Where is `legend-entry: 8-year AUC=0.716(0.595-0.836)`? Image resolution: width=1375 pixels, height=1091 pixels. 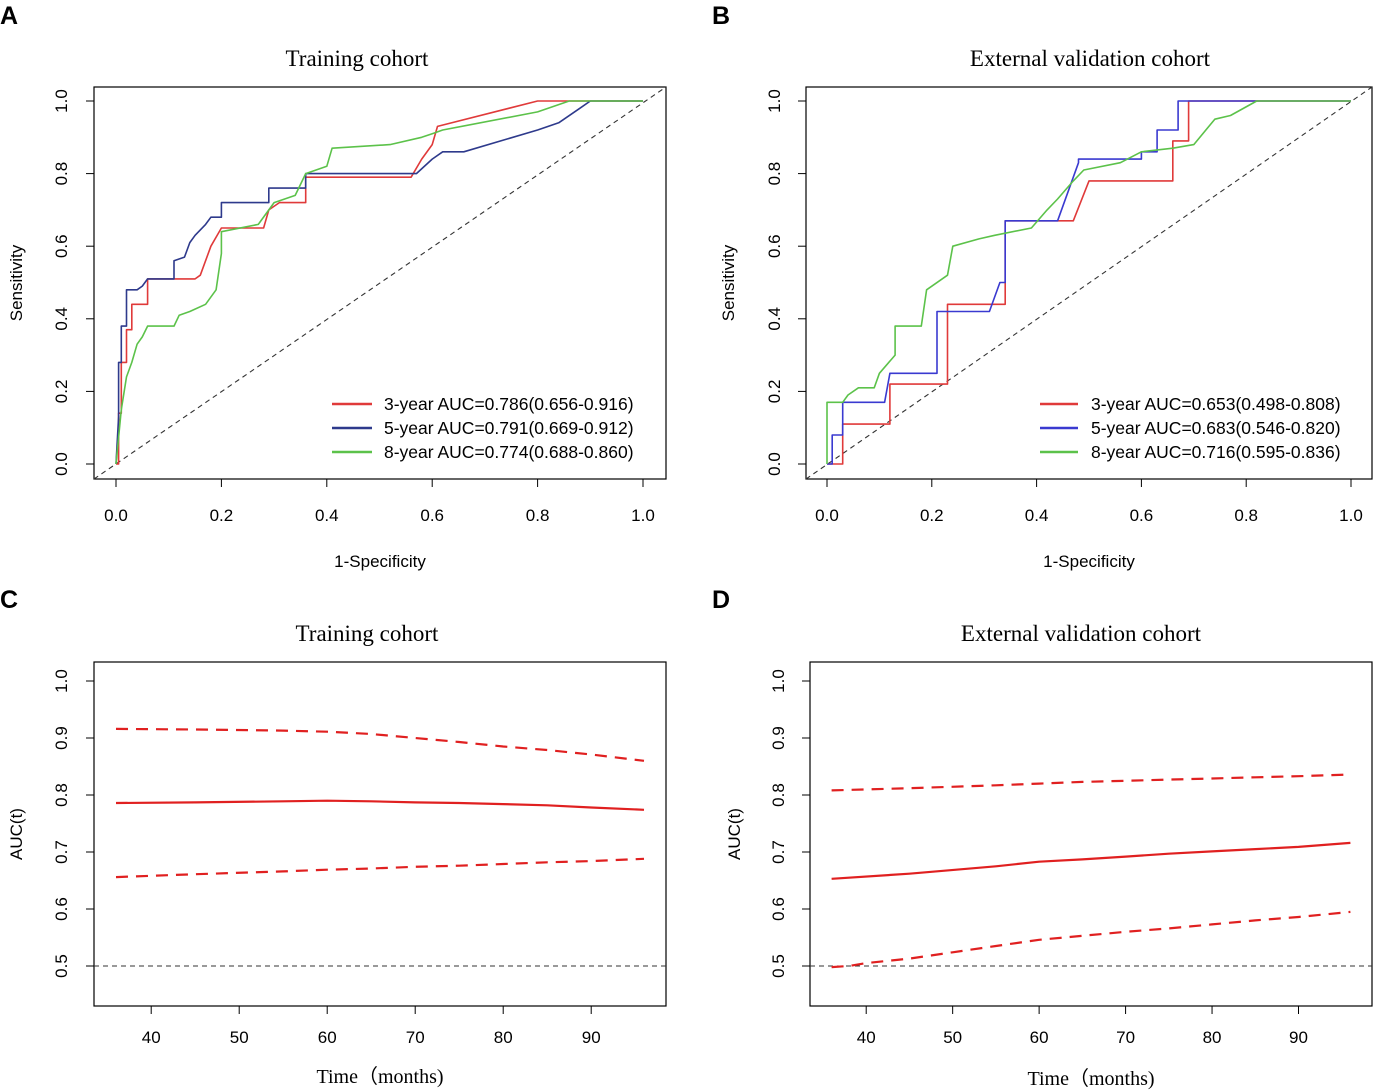
legend-entry: 8-year AUC=0.716(0.595-0.836) is located at coordinates (1216, 452).